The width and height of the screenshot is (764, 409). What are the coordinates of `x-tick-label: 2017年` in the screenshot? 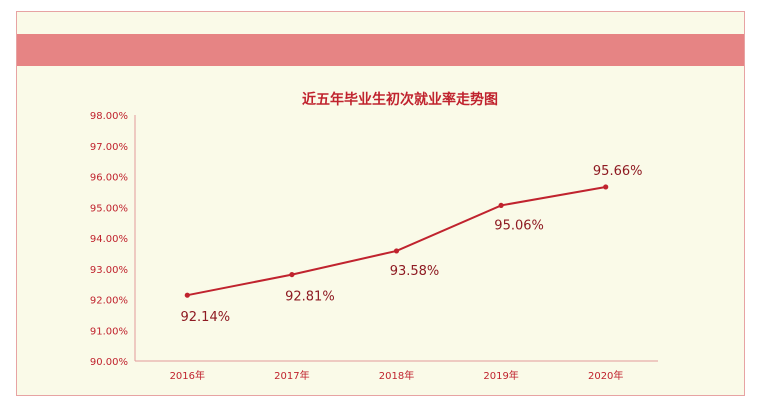 It's located at (291, 375).